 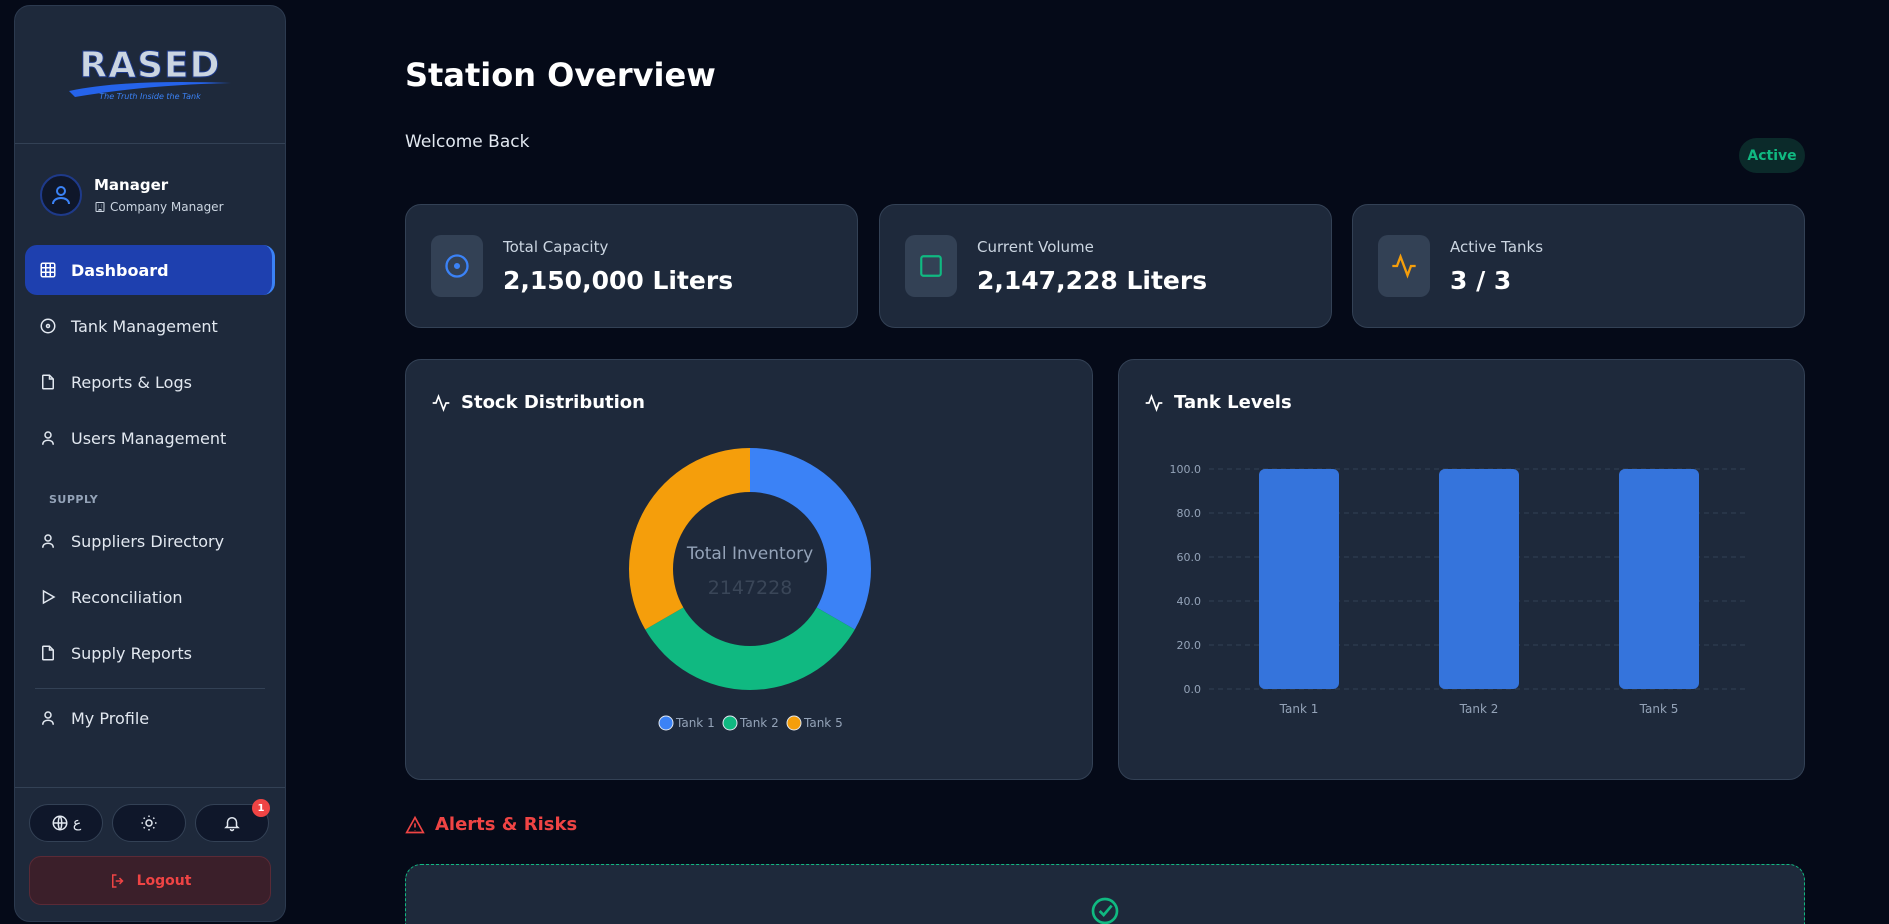 What do you see at coordinates (150, 688) in the screenshot?
I see `nav-divider` at bounding box center [150, 688].